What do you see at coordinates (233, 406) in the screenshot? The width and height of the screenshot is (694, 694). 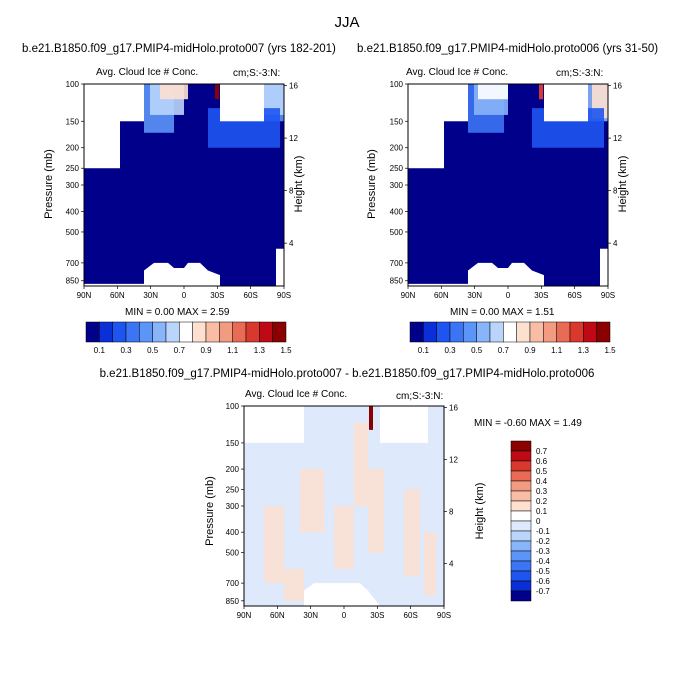 I see `panel3-ytick-label: 100` at bounding box center [233, 406].